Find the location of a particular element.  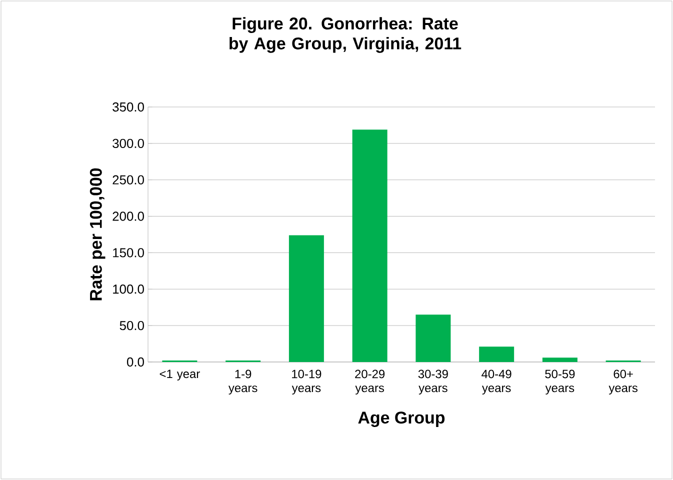

x-tick-label: 20-29 years is located at coordinates (370, 382).